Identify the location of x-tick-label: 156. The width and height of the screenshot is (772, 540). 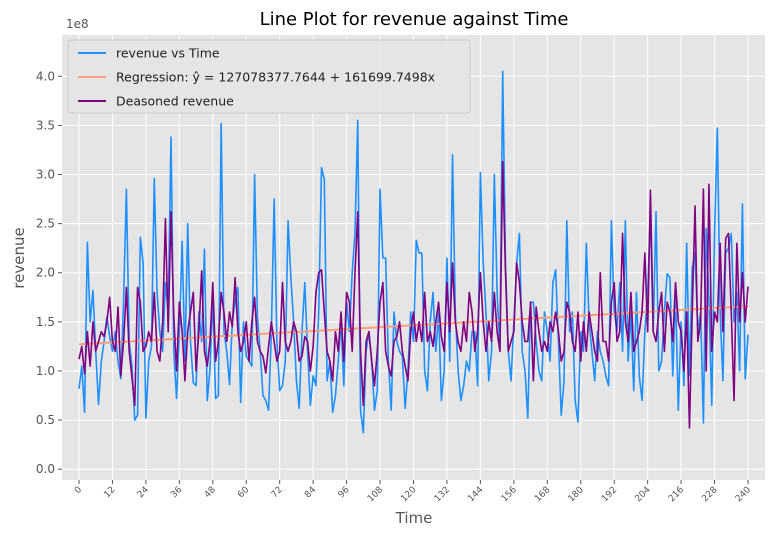
(509, 494).